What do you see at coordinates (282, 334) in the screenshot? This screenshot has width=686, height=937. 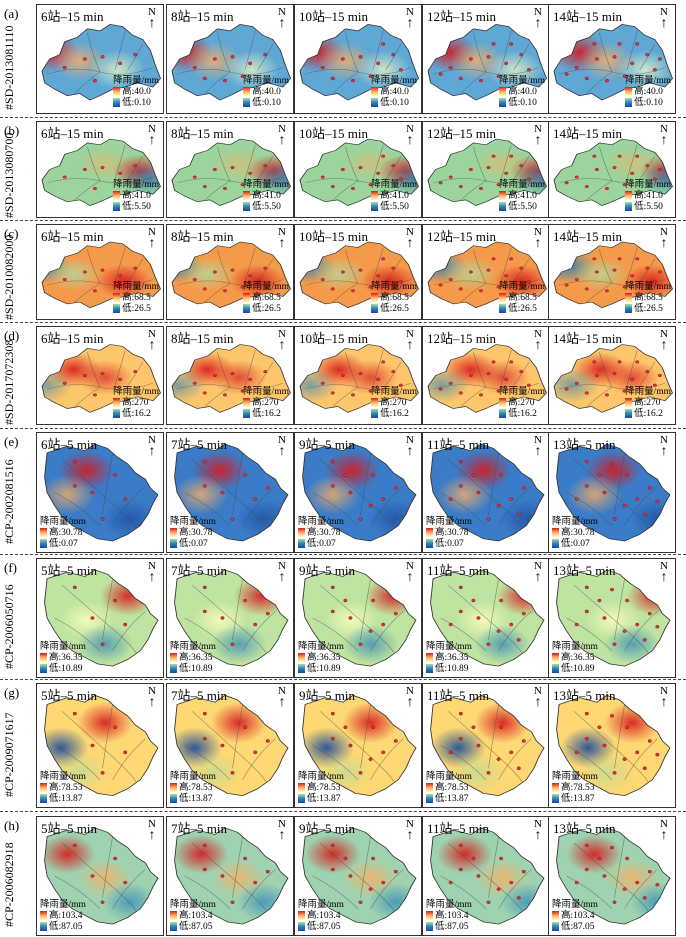 I see `north-label: N` at bounding box center [282, 334].